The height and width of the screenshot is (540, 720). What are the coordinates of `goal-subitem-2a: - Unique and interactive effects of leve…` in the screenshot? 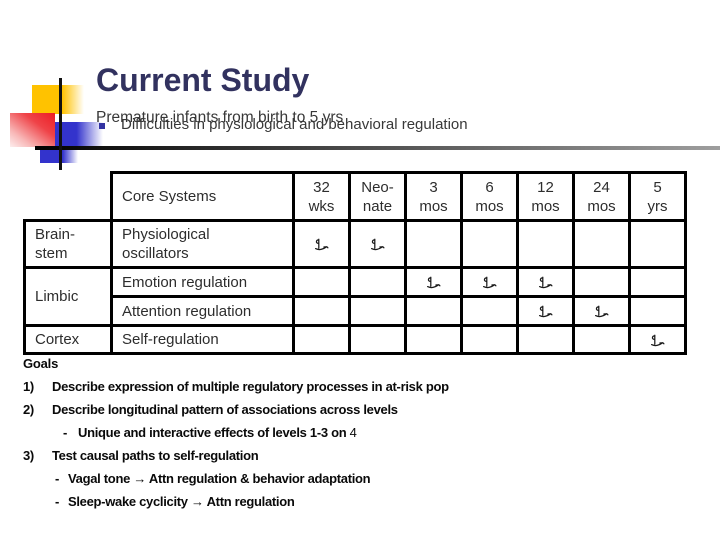 It's located at (363, 433).